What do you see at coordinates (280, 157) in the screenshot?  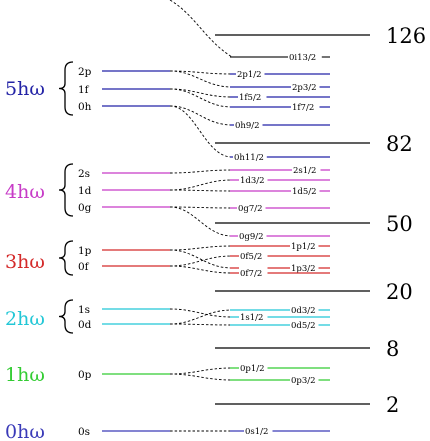 I see `level-0h11-2: 0h11/2` at bounding box center [280, 157].